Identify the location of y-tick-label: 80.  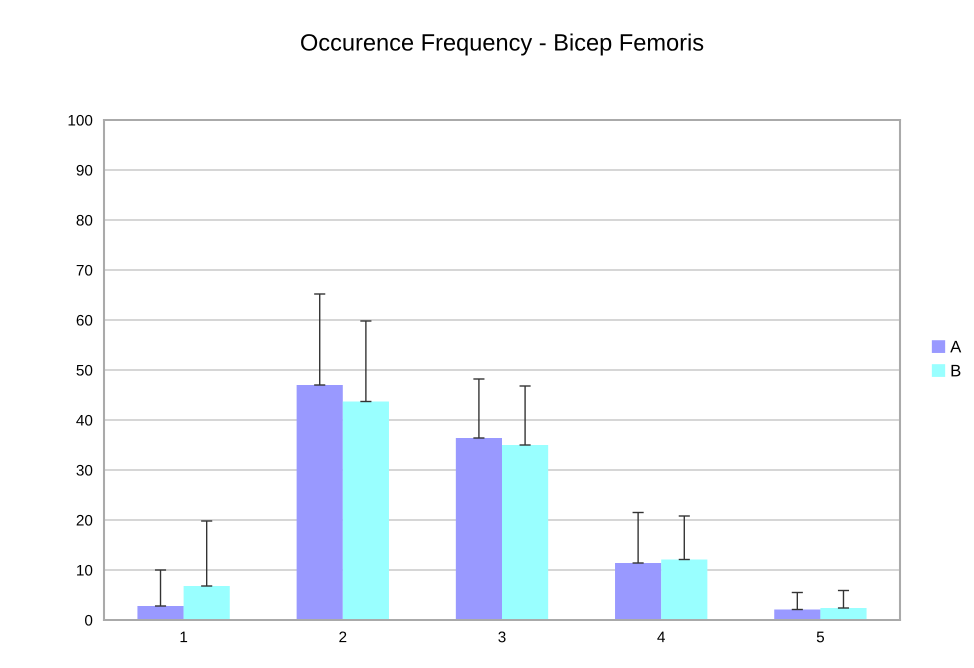
(84, 220).